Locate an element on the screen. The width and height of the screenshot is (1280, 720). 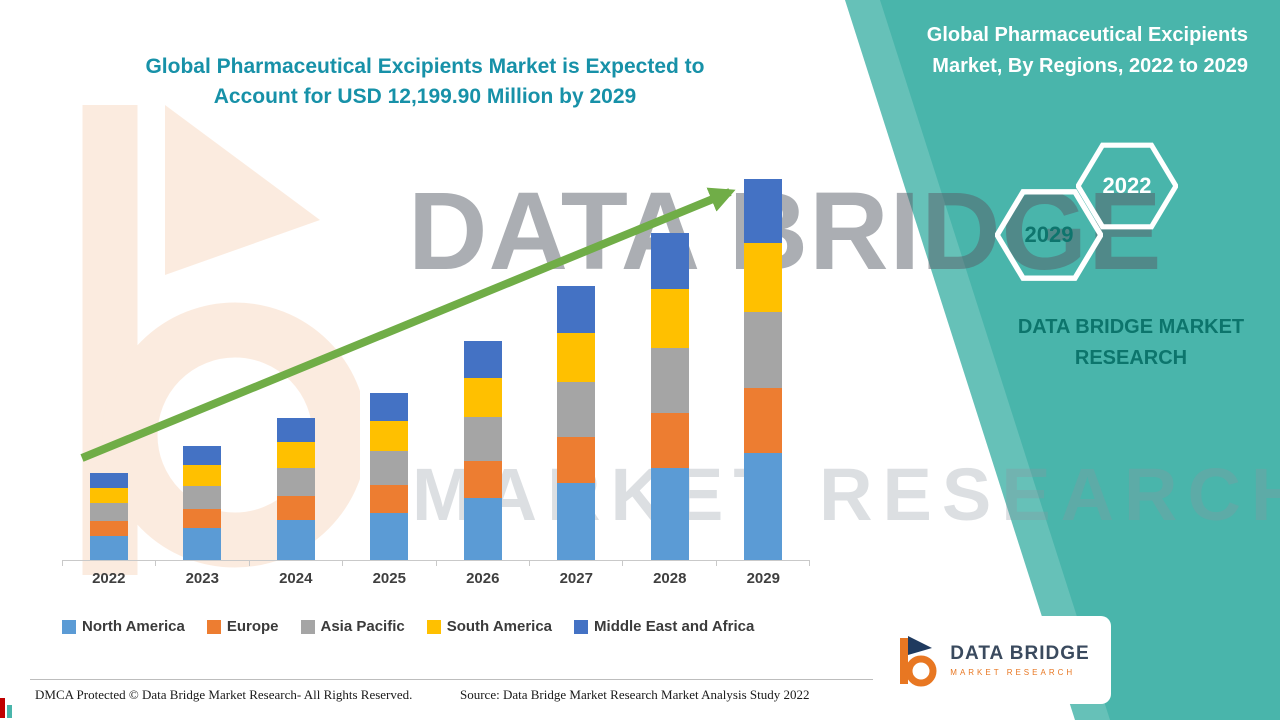
bar-column-2022 is located at coordinates (108, 360).